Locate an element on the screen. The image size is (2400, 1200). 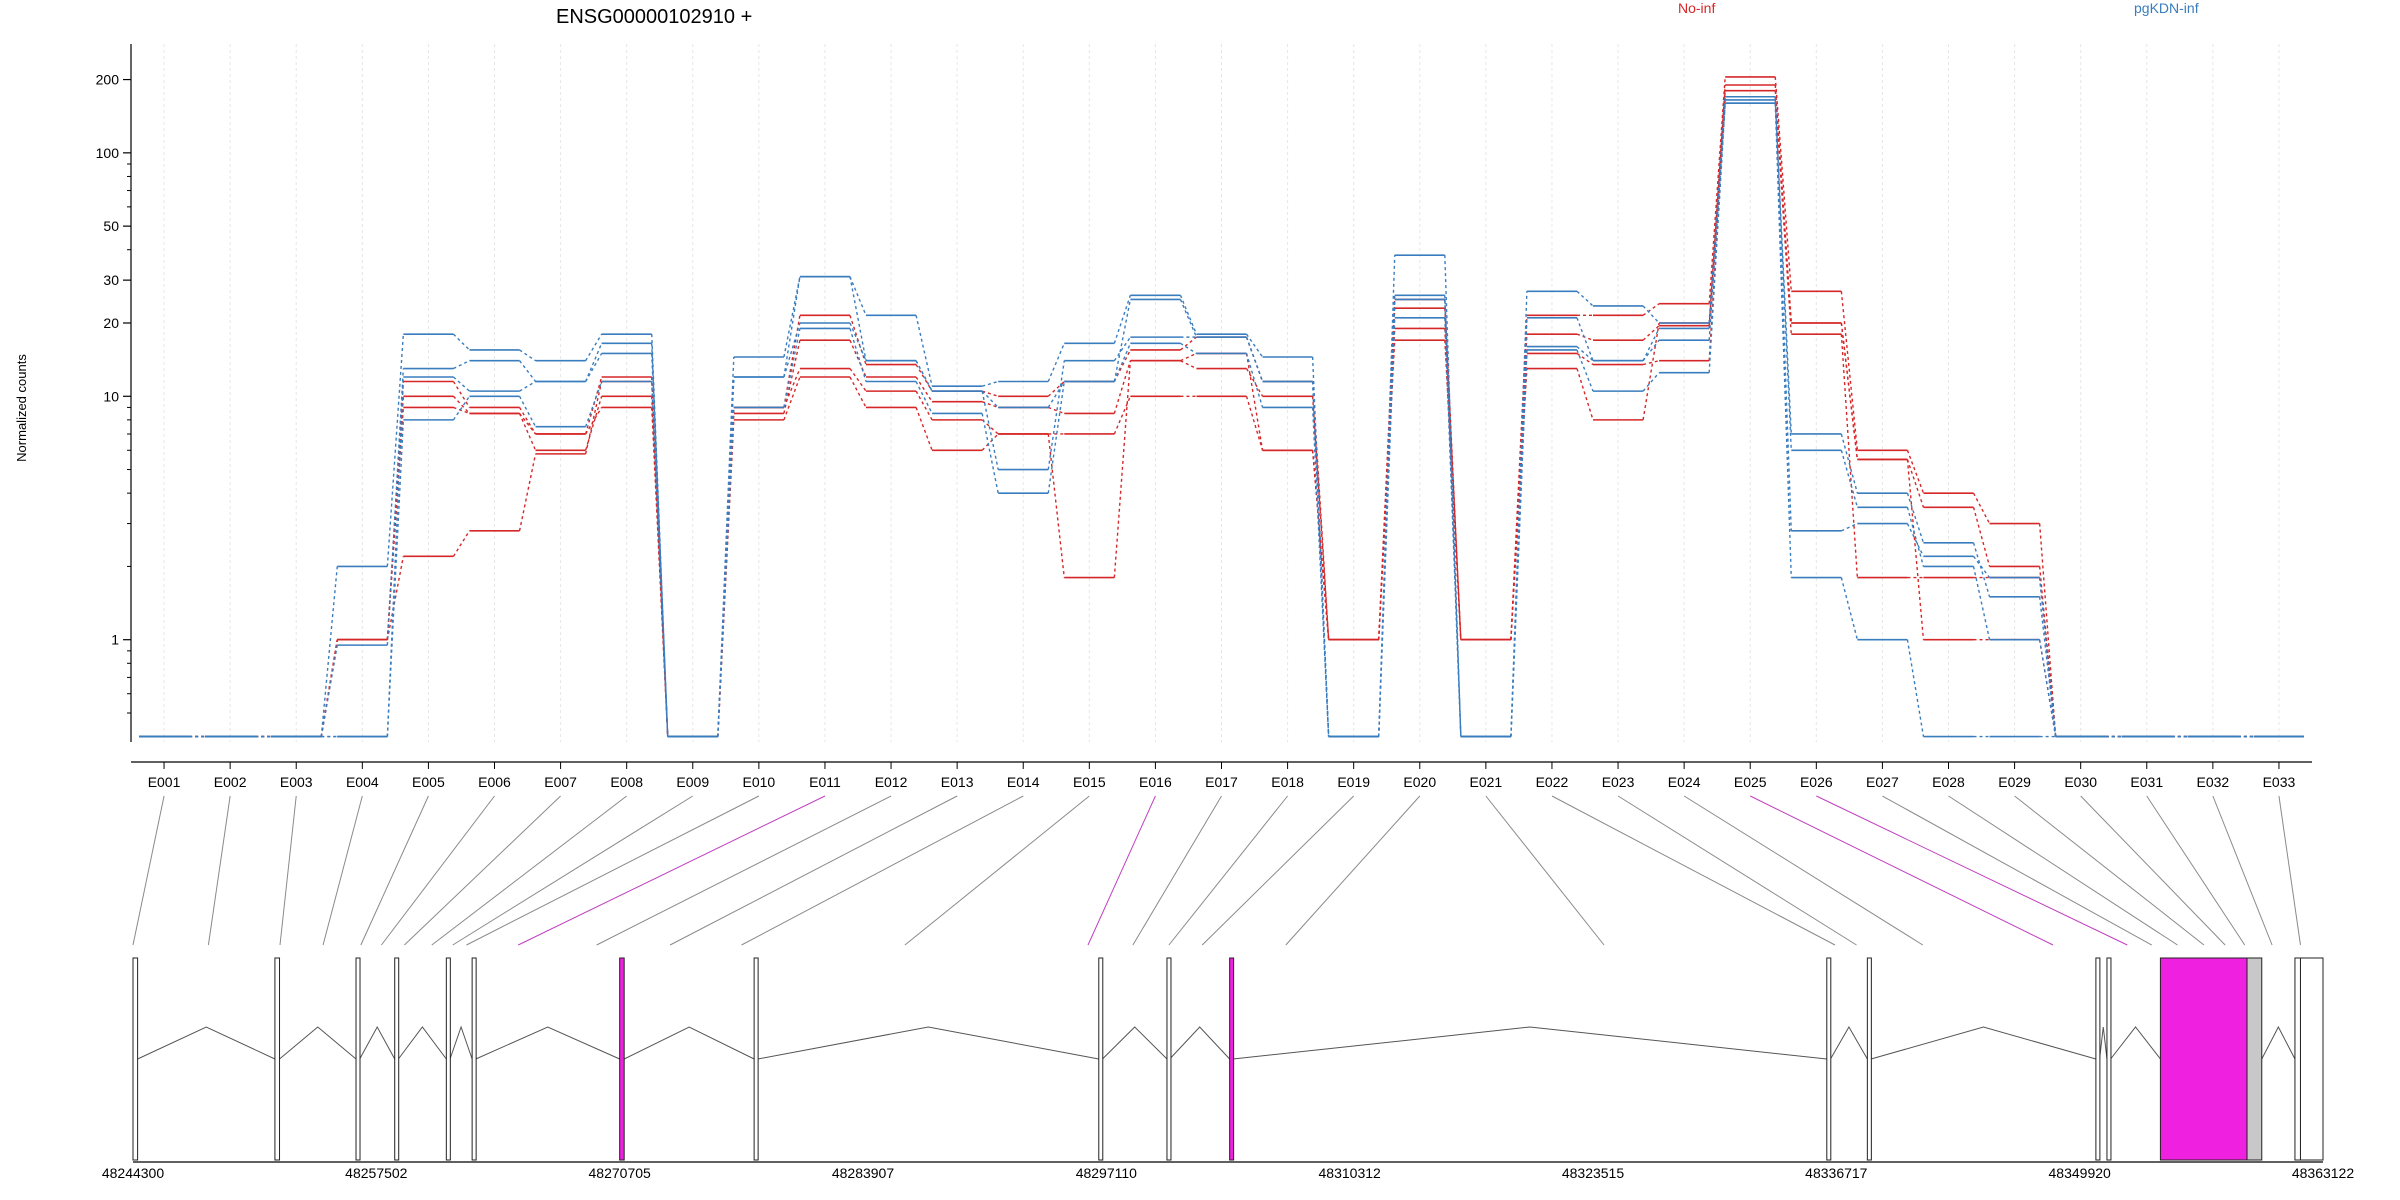
y-tick-label-10: 10 is located at coordinates (111, 396).